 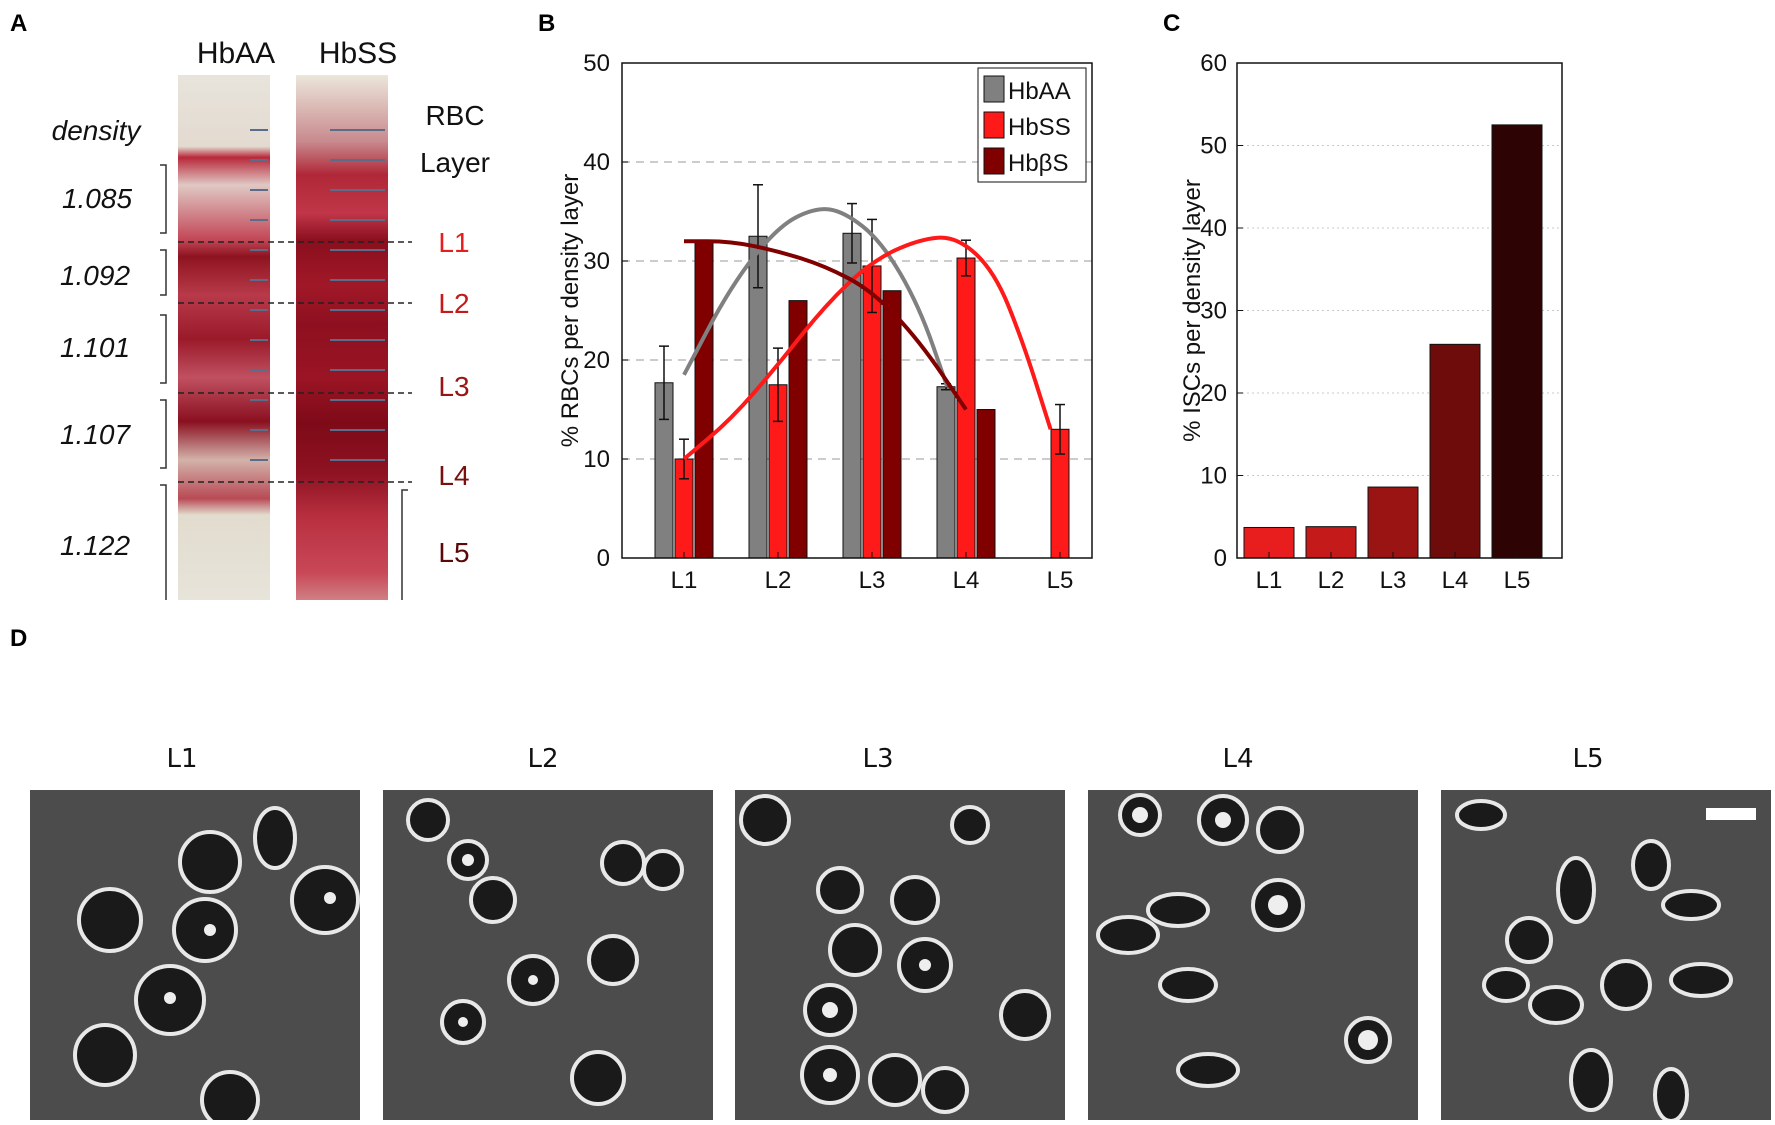 I want to click on fit-curve-hbaa, so click(x=816, y=297).